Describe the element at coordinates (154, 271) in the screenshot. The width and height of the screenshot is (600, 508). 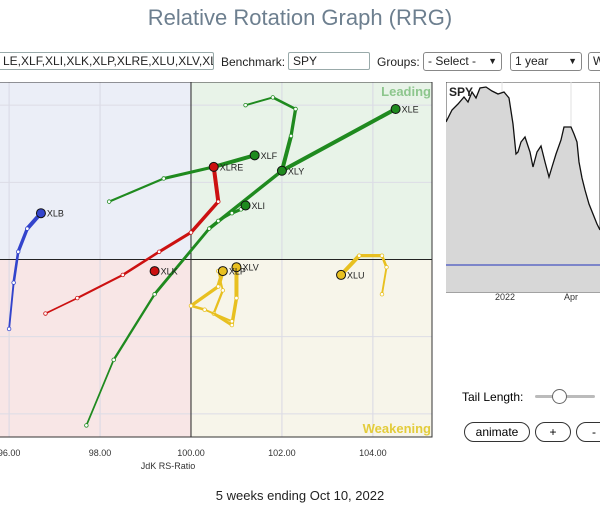
I see `head-marker-xlk` at that location.